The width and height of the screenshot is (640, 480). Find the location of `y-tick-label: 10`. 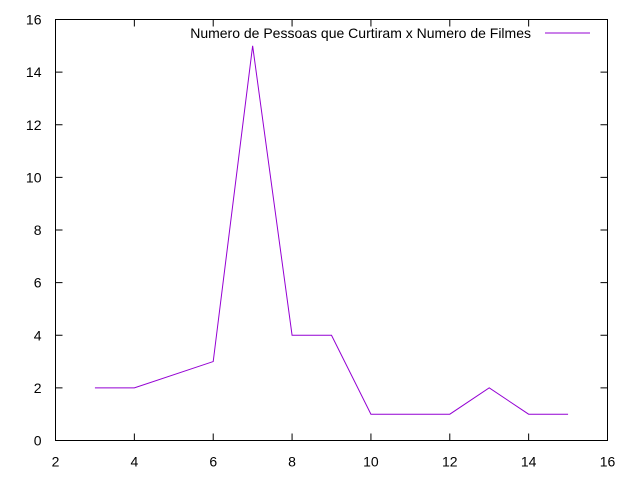

y-tick-label: 10 is located at coordinates (34, 177).